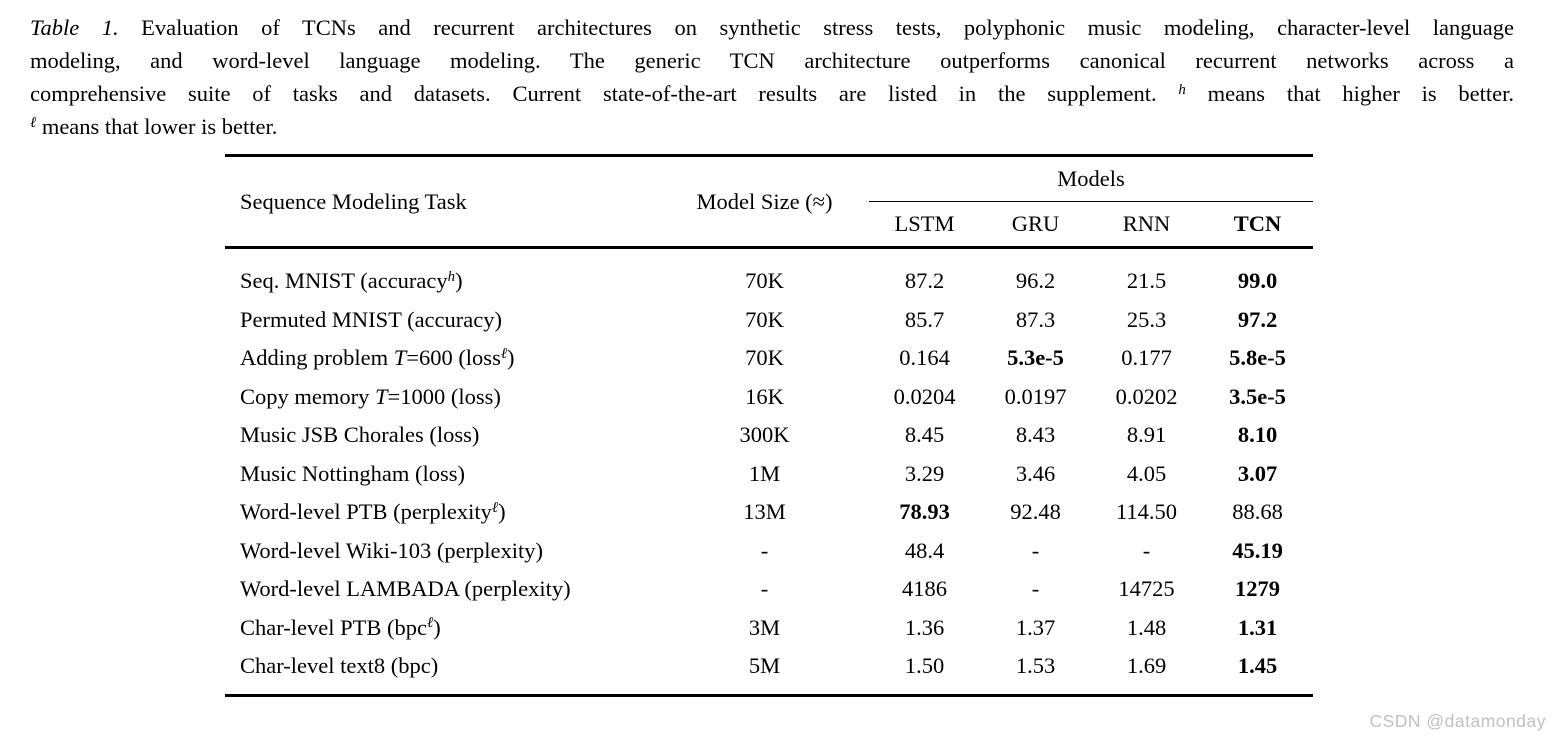  I want to click on column-header-task: Sequence Modeling Task, so click(442, 202).